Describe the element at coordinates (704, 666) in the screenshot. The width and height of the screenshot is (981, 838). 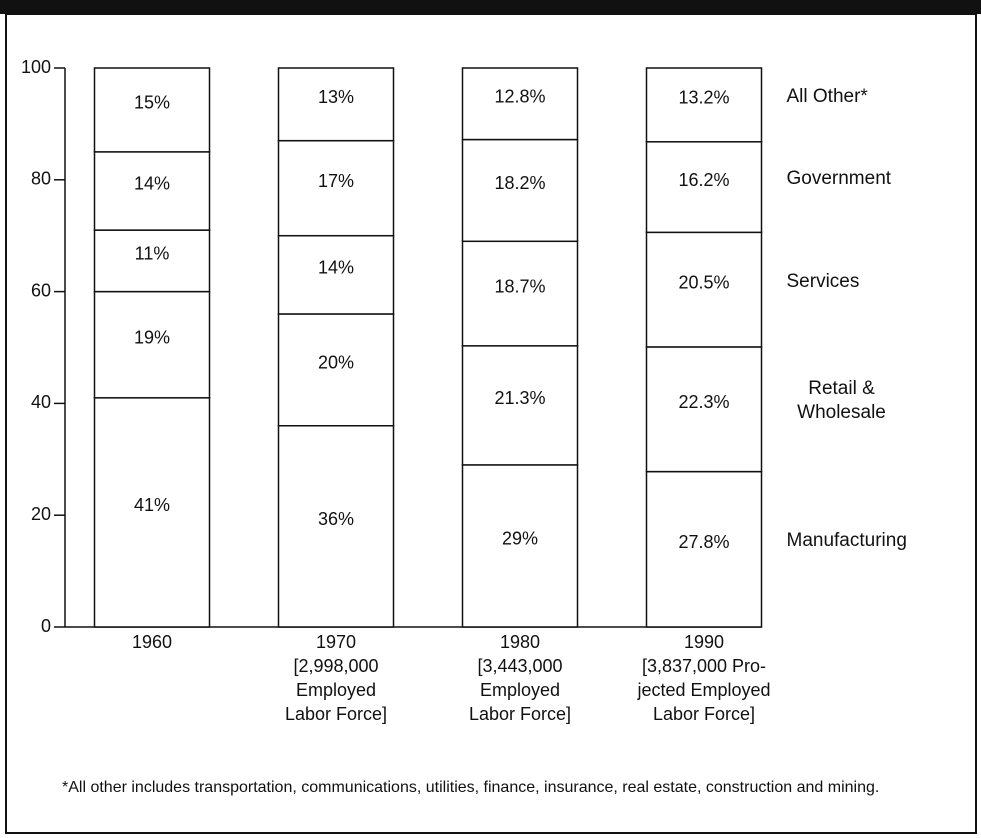
I see `x-tick-label: [3,837,000 Pro-` at that location.